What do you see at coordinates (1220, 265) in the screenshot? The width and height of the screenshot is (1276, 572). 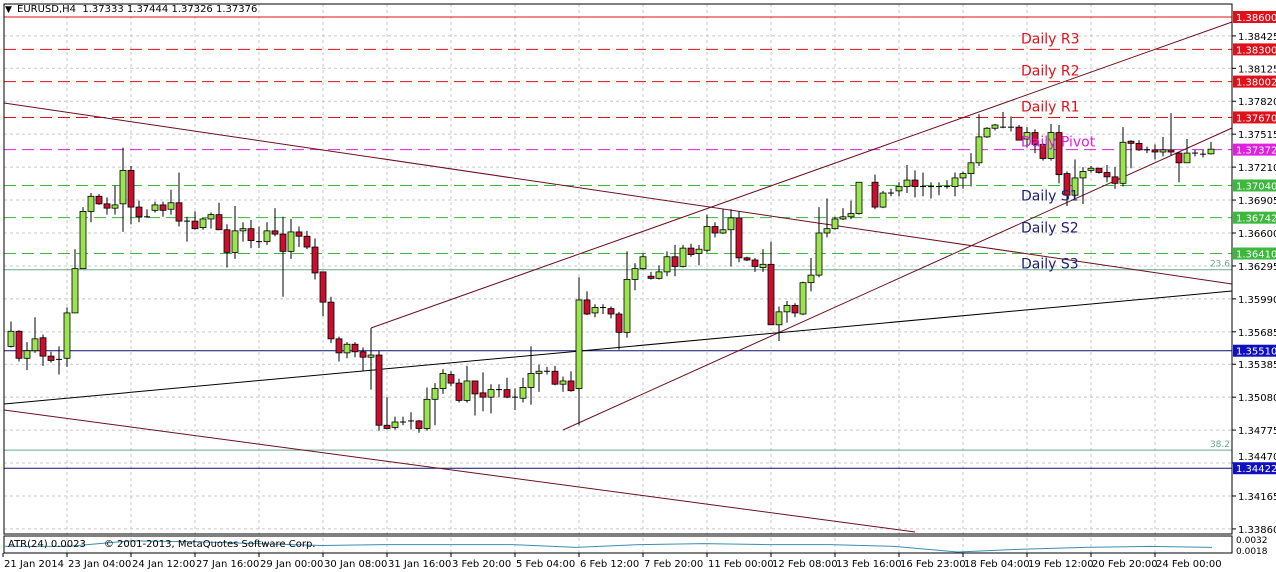 I see `fibo-label: 23.6` at bounding box center [1220, 265].